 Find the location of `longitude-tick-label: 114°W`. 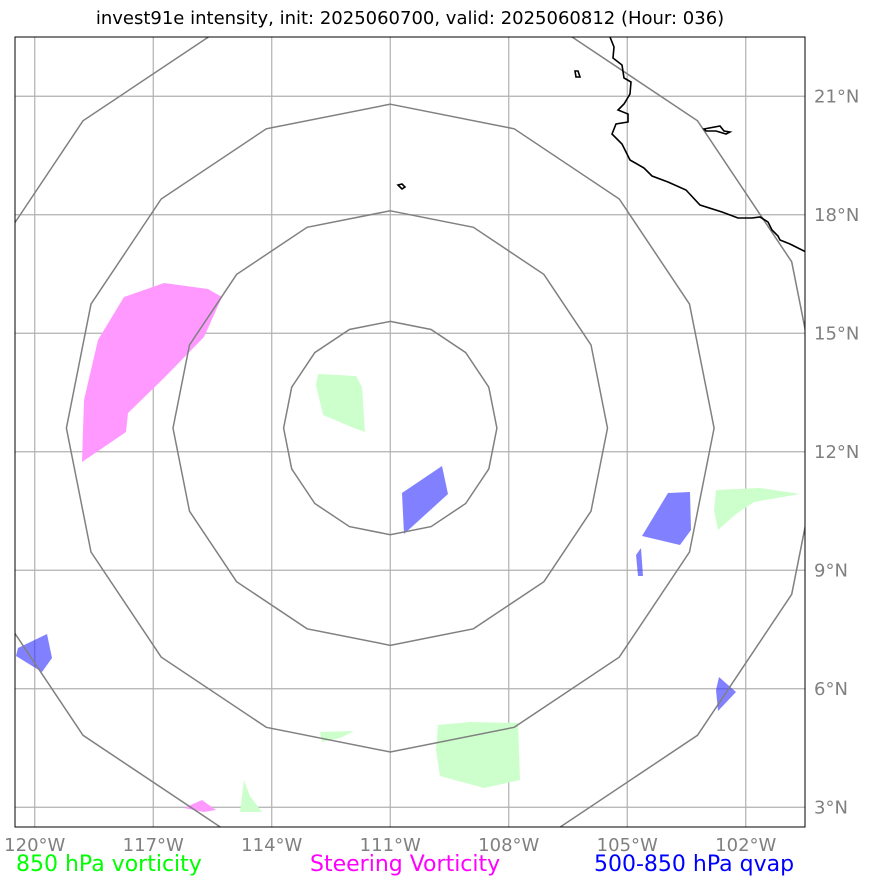

longitude-tick-label: 114°W is located at coordinates (271, 845).